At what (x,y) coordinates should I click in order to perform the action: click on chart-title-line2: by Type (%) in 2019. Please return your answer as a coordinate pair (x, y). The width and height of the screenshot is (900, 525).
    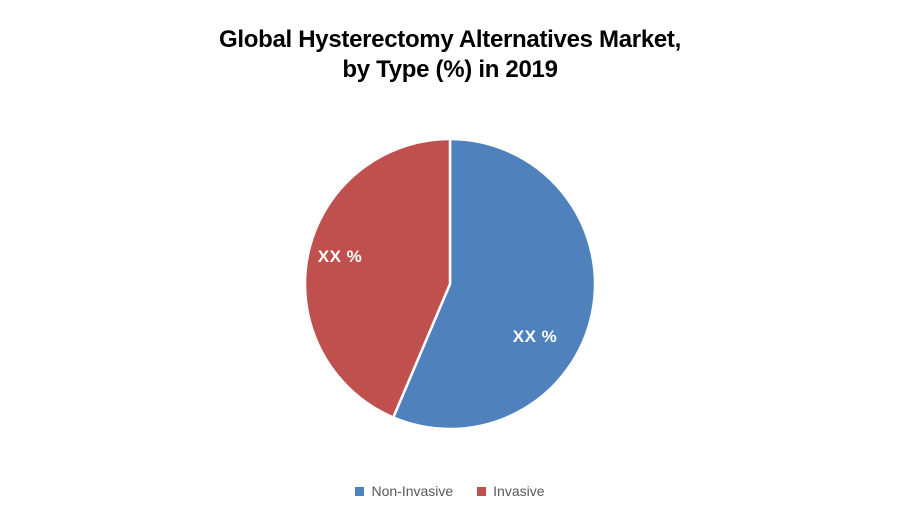
    Looking at the image, I should click on (450, 69).